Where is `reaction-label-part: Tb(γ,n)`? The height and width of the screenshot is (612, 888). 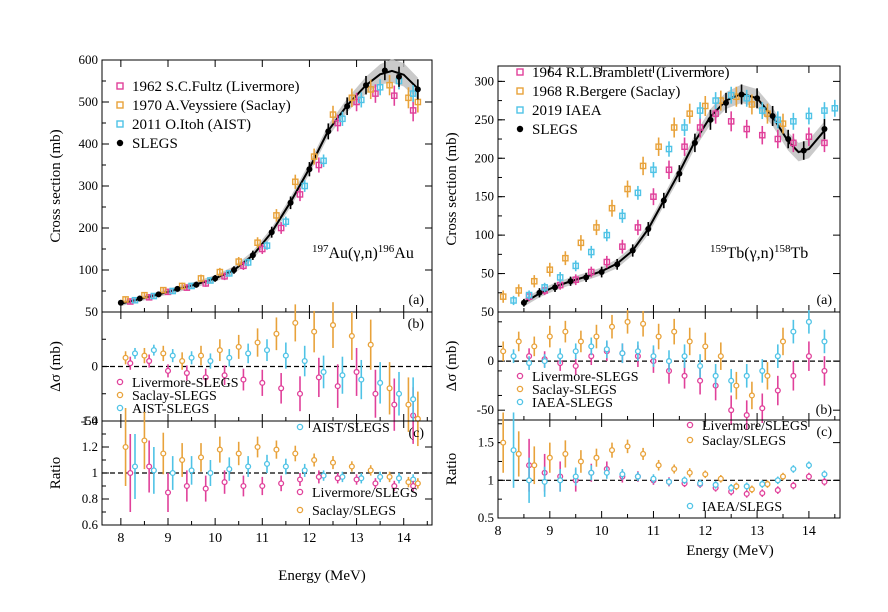 reaction-label-part: Tb(γ,n) is located at coordinates (751, 253).